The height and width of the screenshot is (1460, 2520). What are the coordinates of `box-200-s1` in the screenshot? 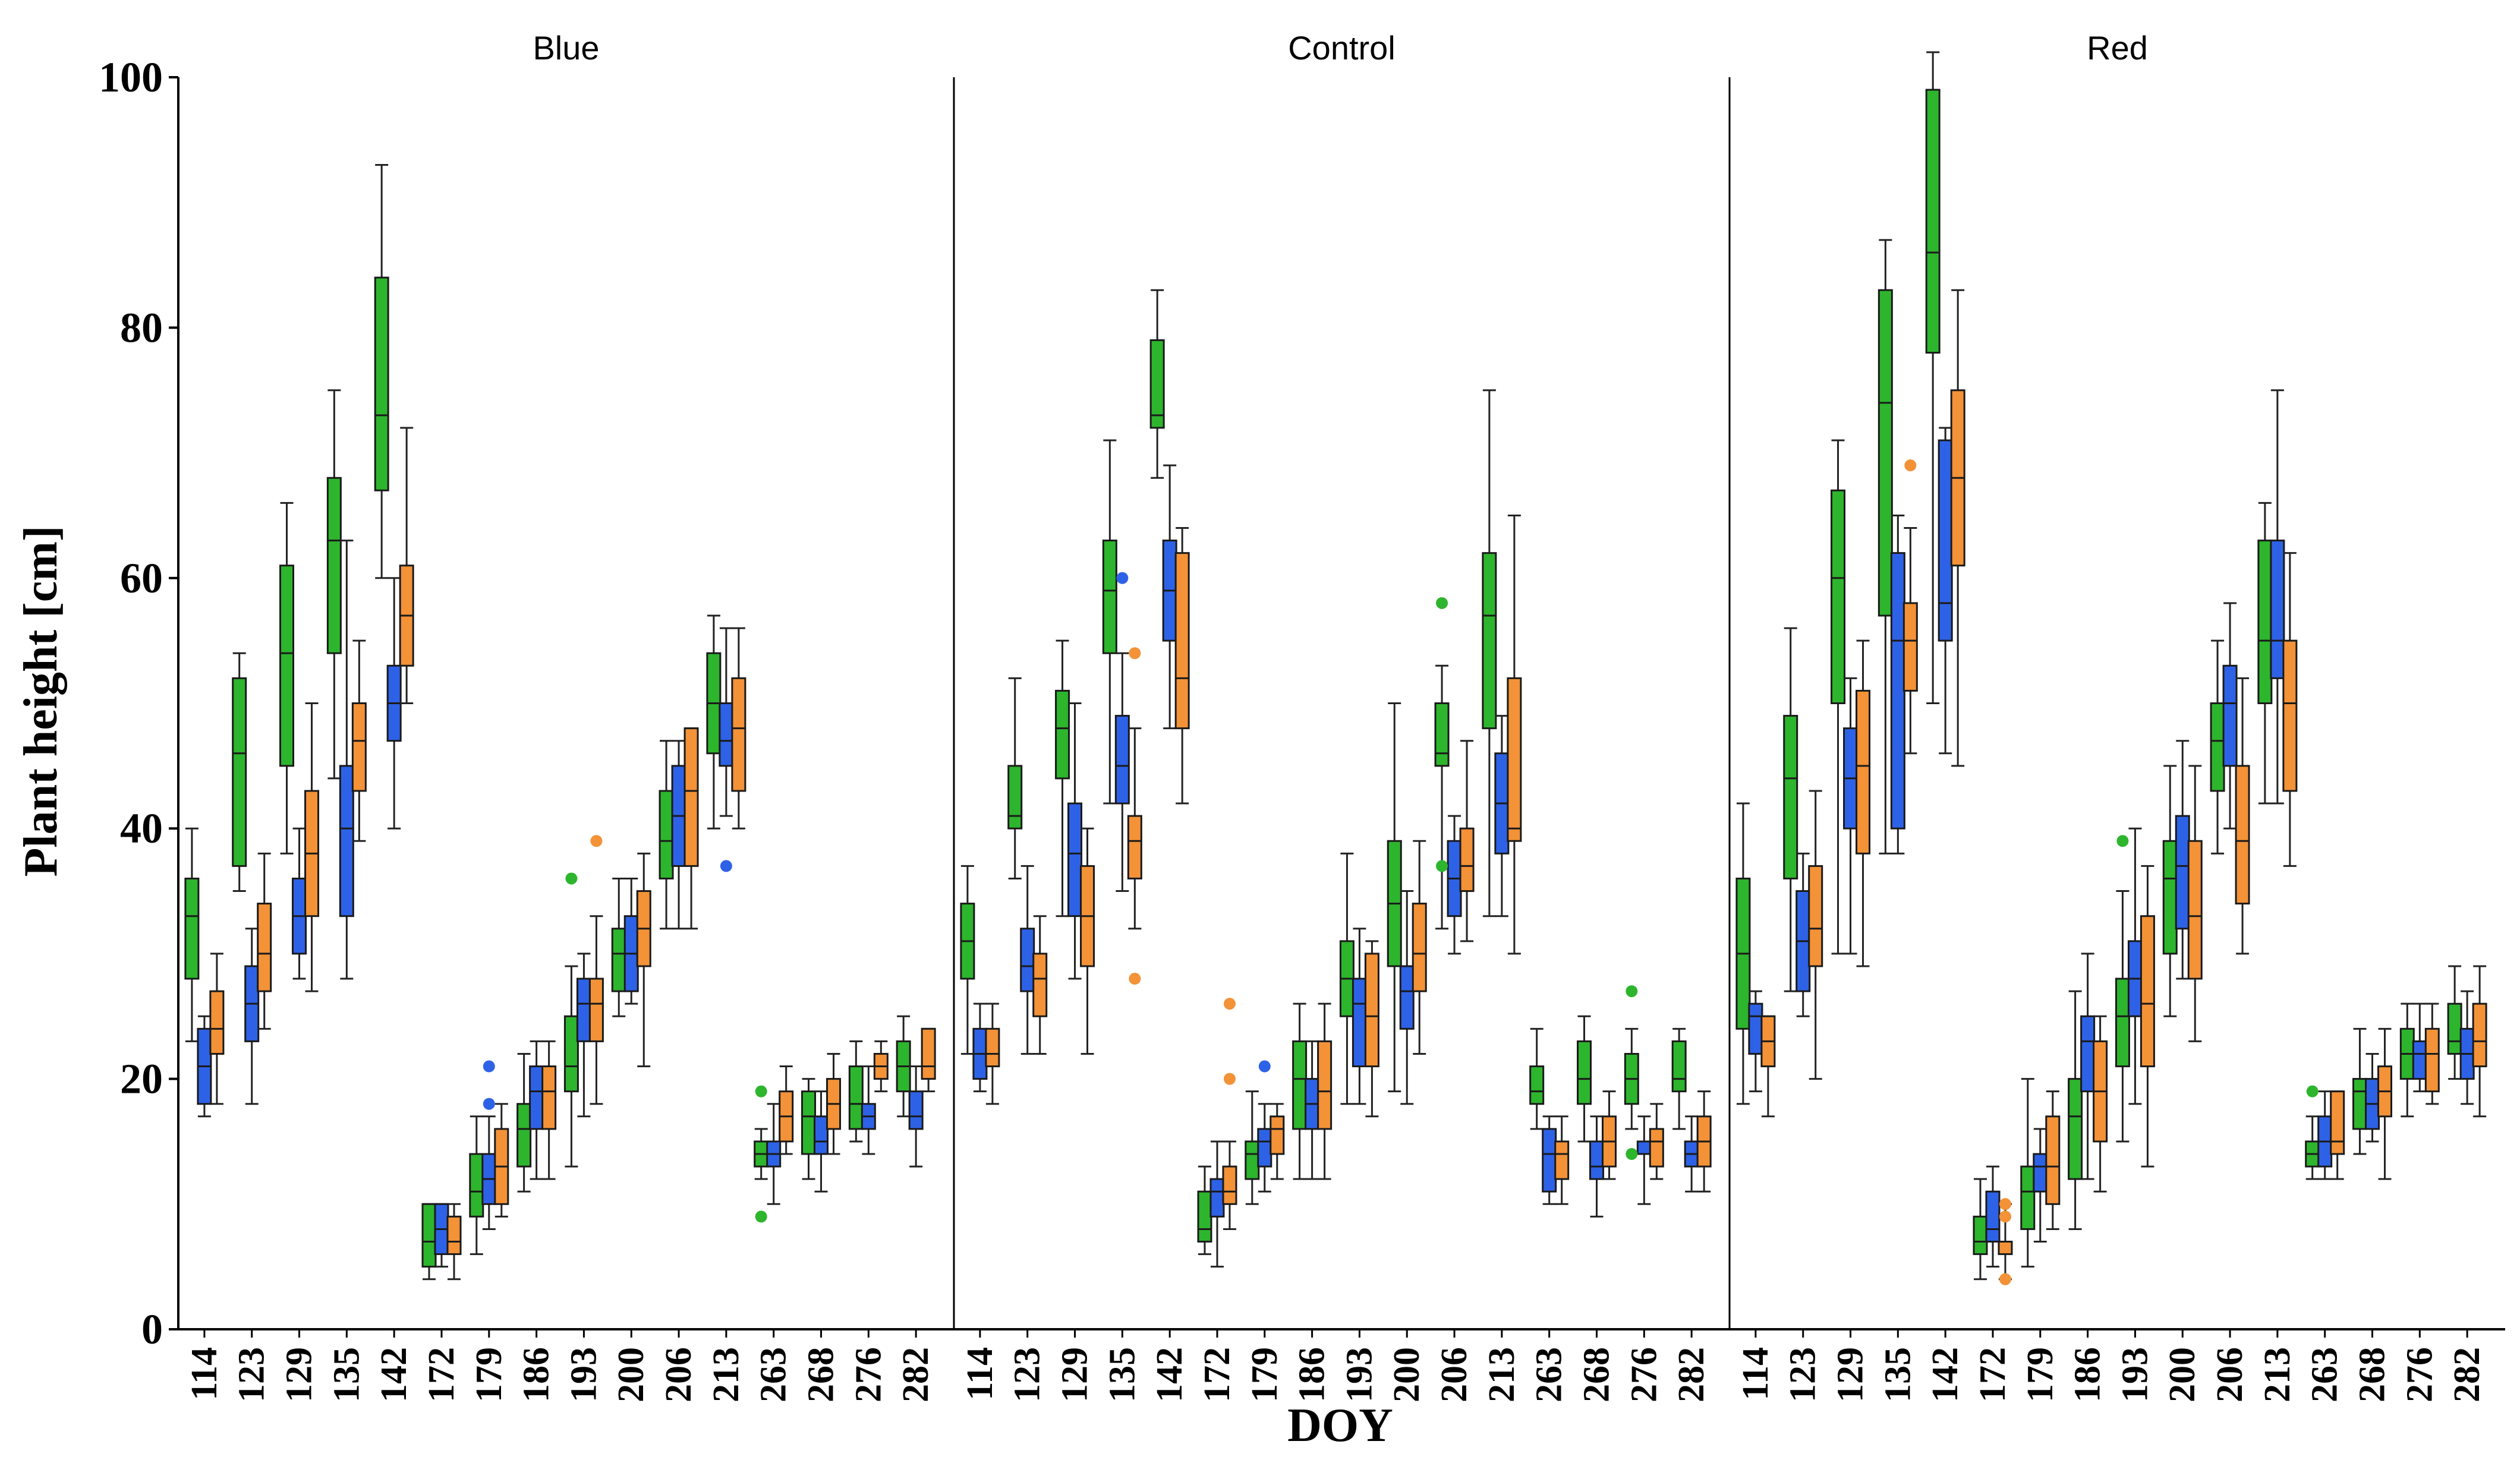 It's located at (2182, 860).